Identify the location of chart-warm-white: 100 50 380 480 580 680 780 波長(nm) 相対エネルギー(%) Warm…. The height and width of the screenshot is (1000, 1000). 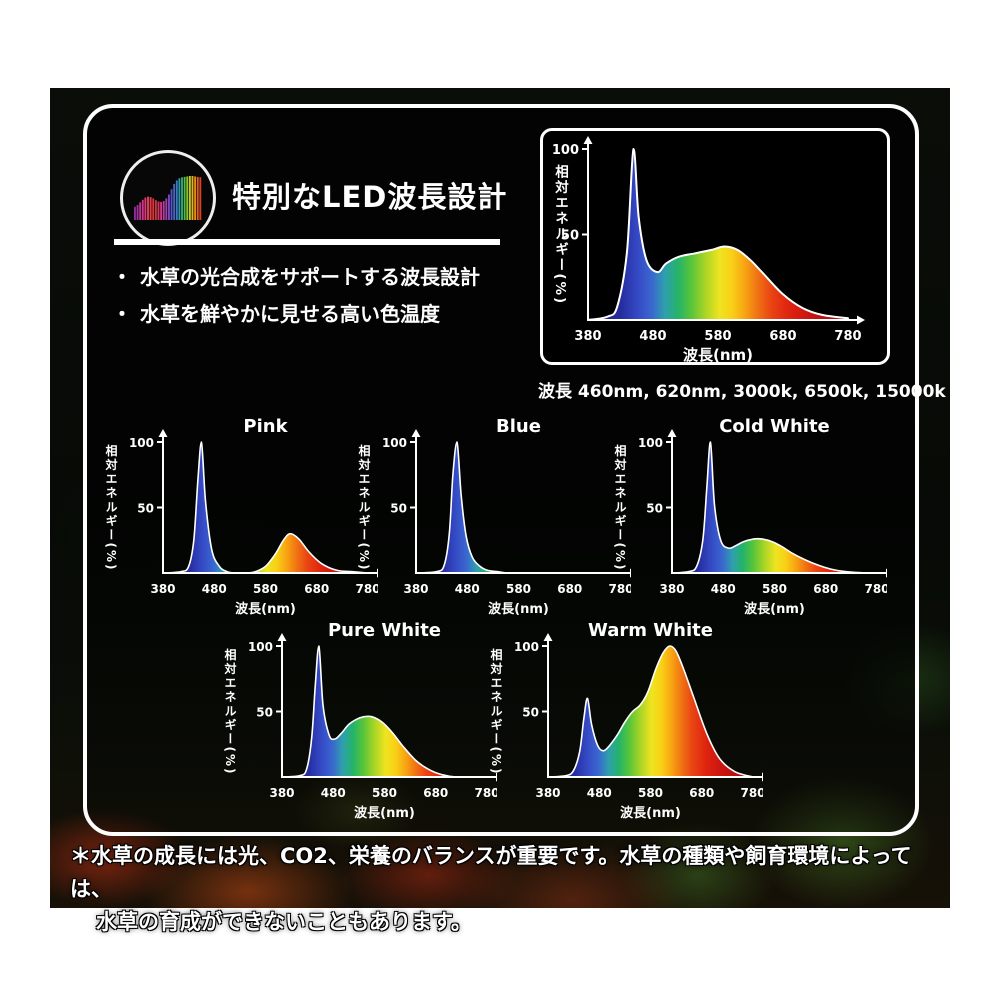
(626, 723).